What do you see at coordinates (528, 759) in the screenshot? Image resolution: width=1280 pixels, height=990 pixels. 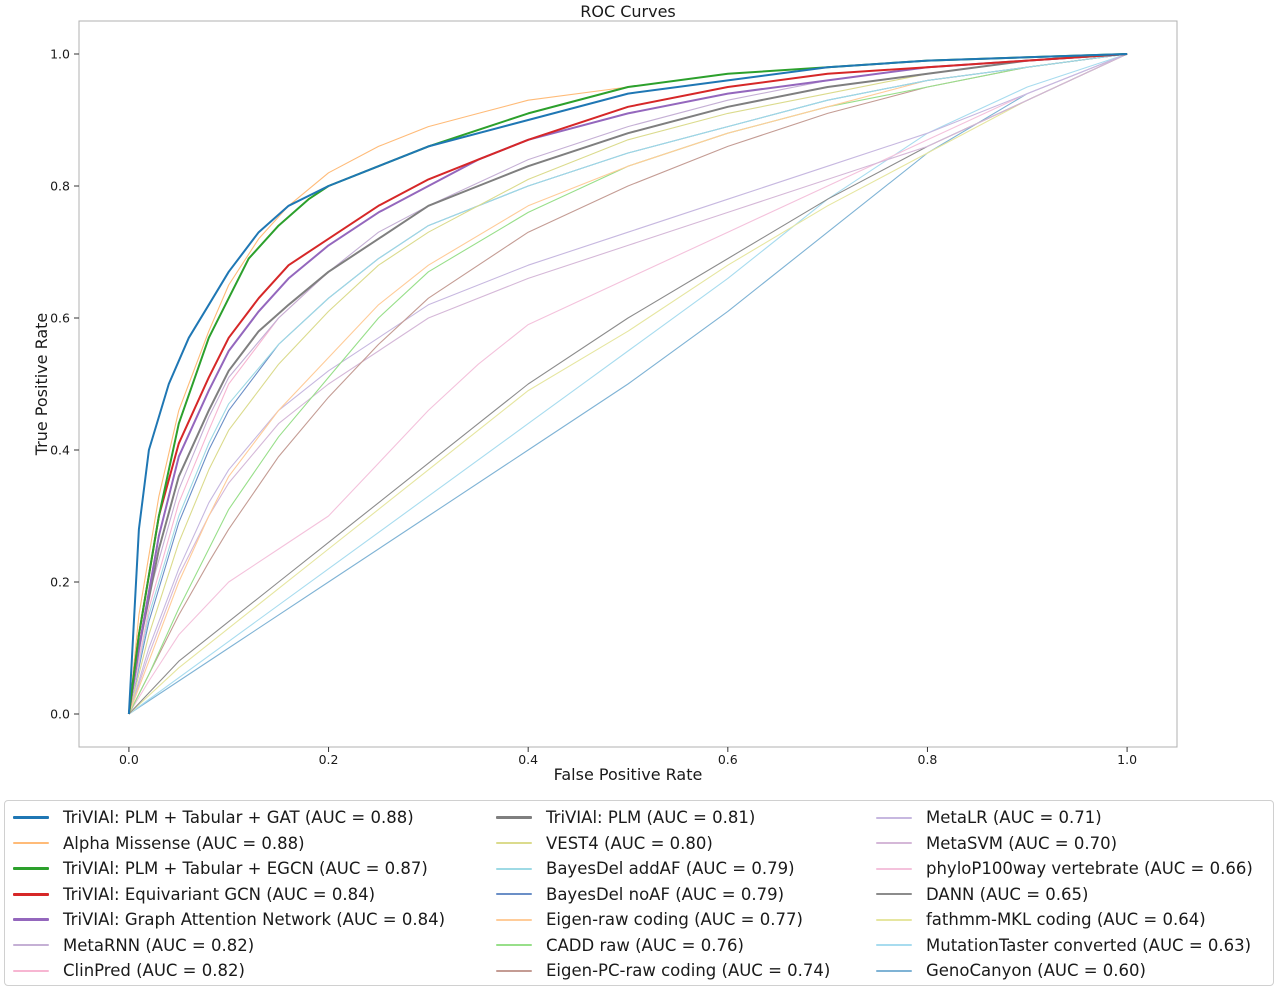 I see `x-tick-label: 0.4` at bounding box center [528, 759].